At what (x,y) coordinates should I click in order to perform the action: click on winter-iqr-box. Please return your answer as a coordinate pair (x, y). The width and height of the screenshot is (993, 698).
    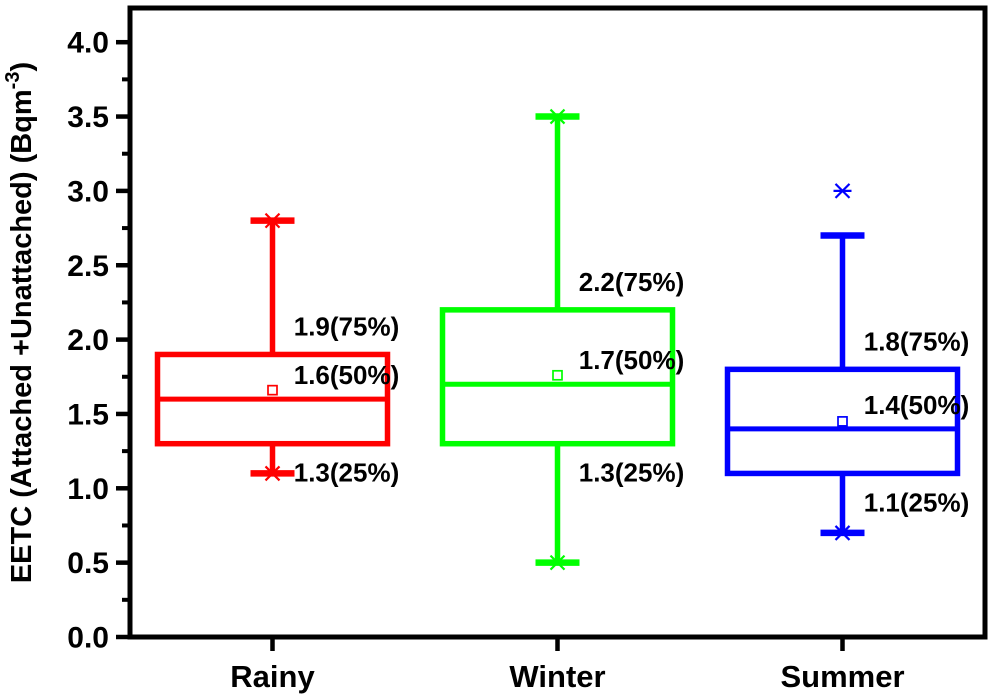
    Looking at the image, I should click on (557, 377).